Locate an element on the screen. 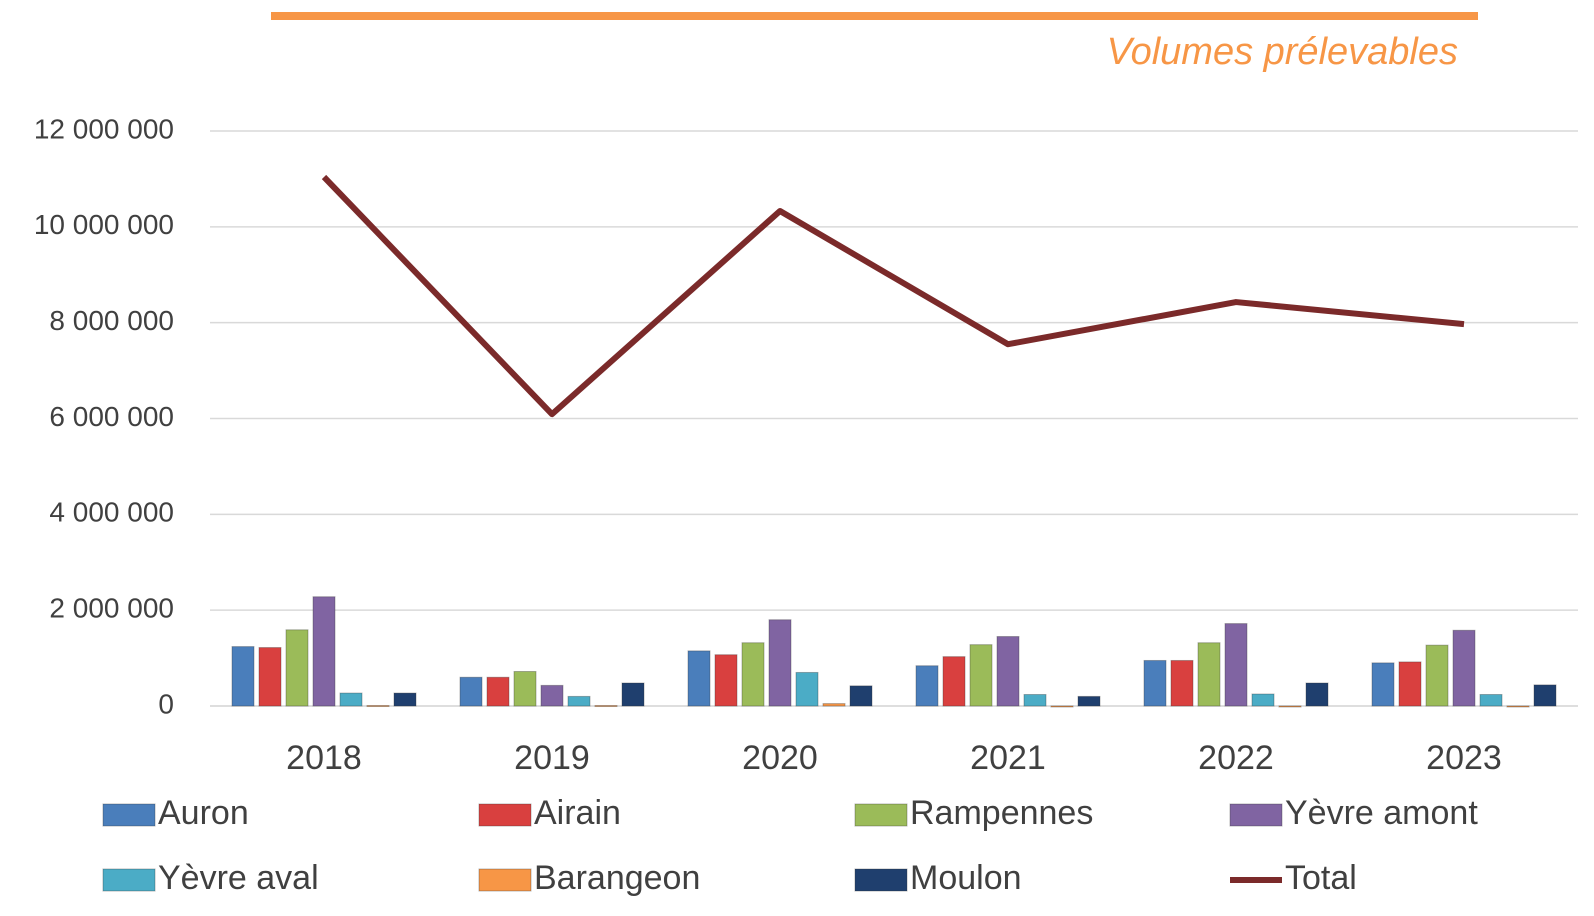 Image resolution: width=1594 pixels, height=916 pixels. y-tick-label: 12 000 000 is located at coordinates (104, 128).